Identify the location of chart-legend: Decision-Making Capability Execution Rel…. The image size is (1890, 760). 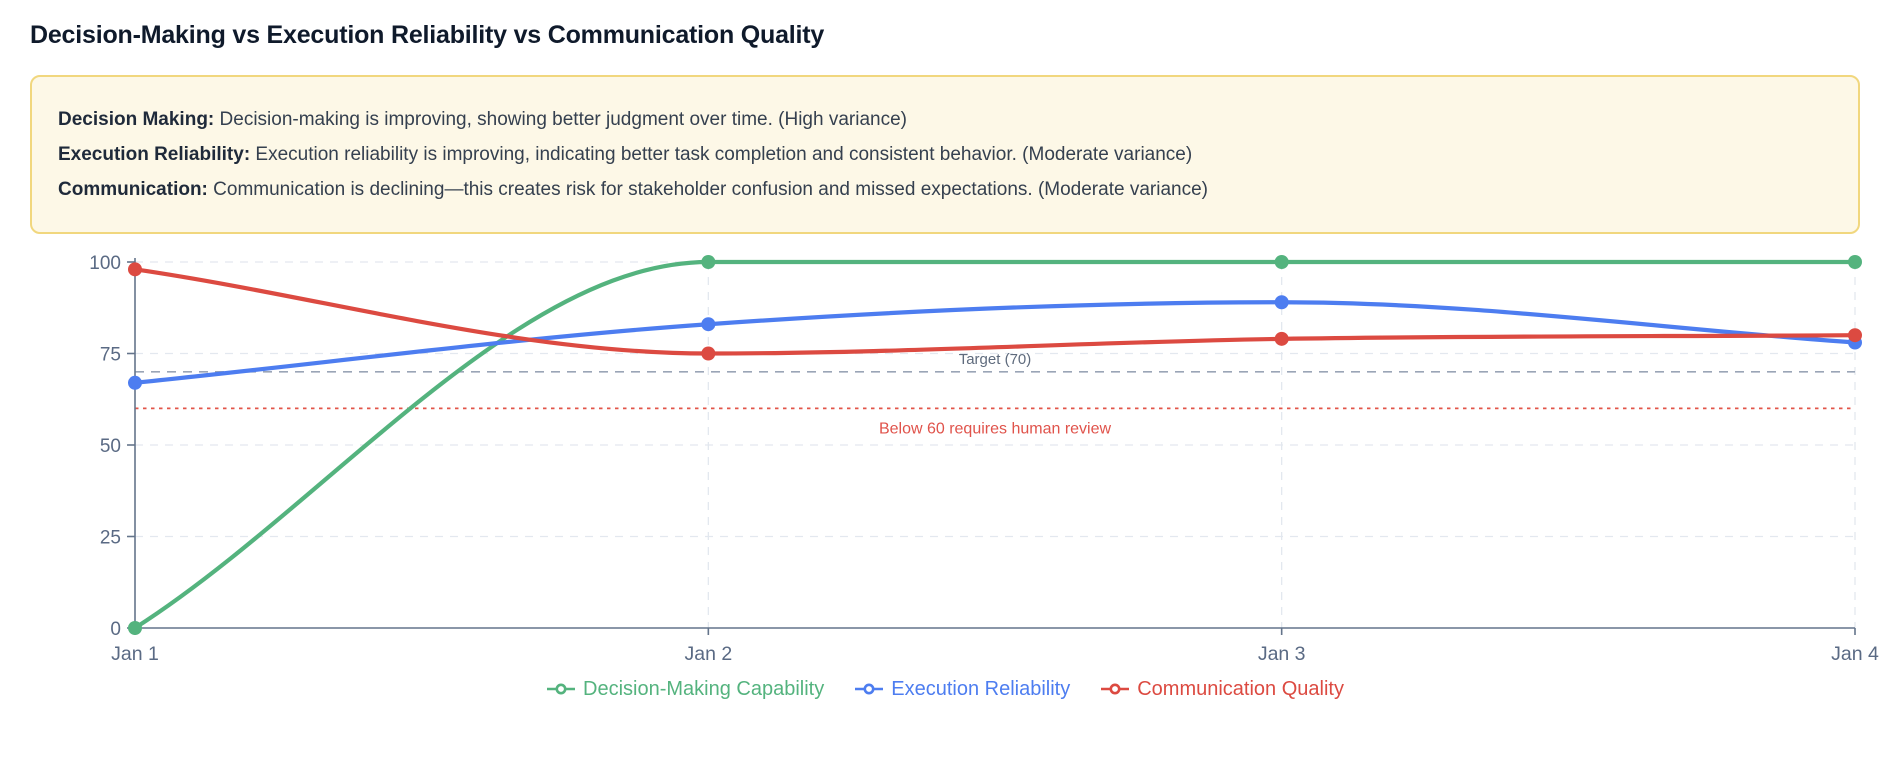
(945, 689).